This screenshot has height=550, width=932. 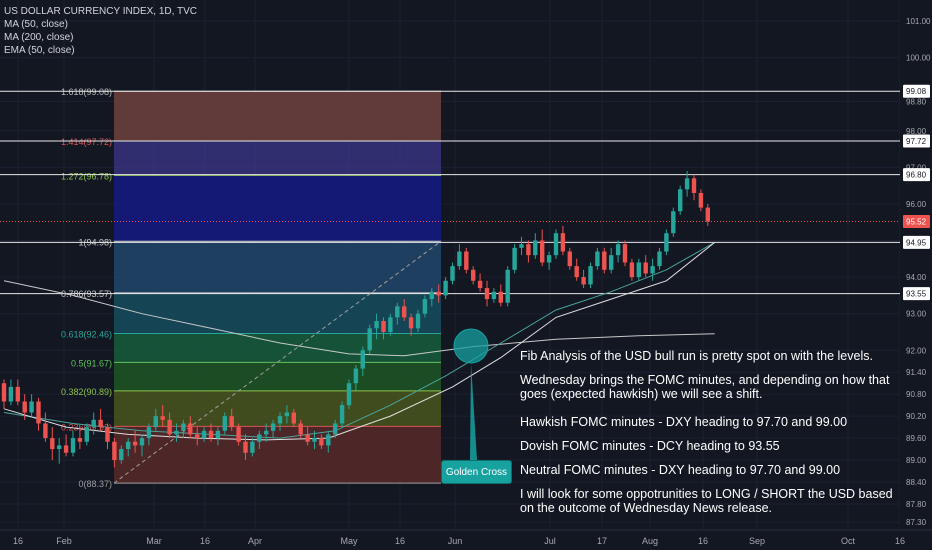 What do you see at coordinates (757, 541) in the screenshot?
I see `time-tick-label: Sep` at bounding box center [757, 541].